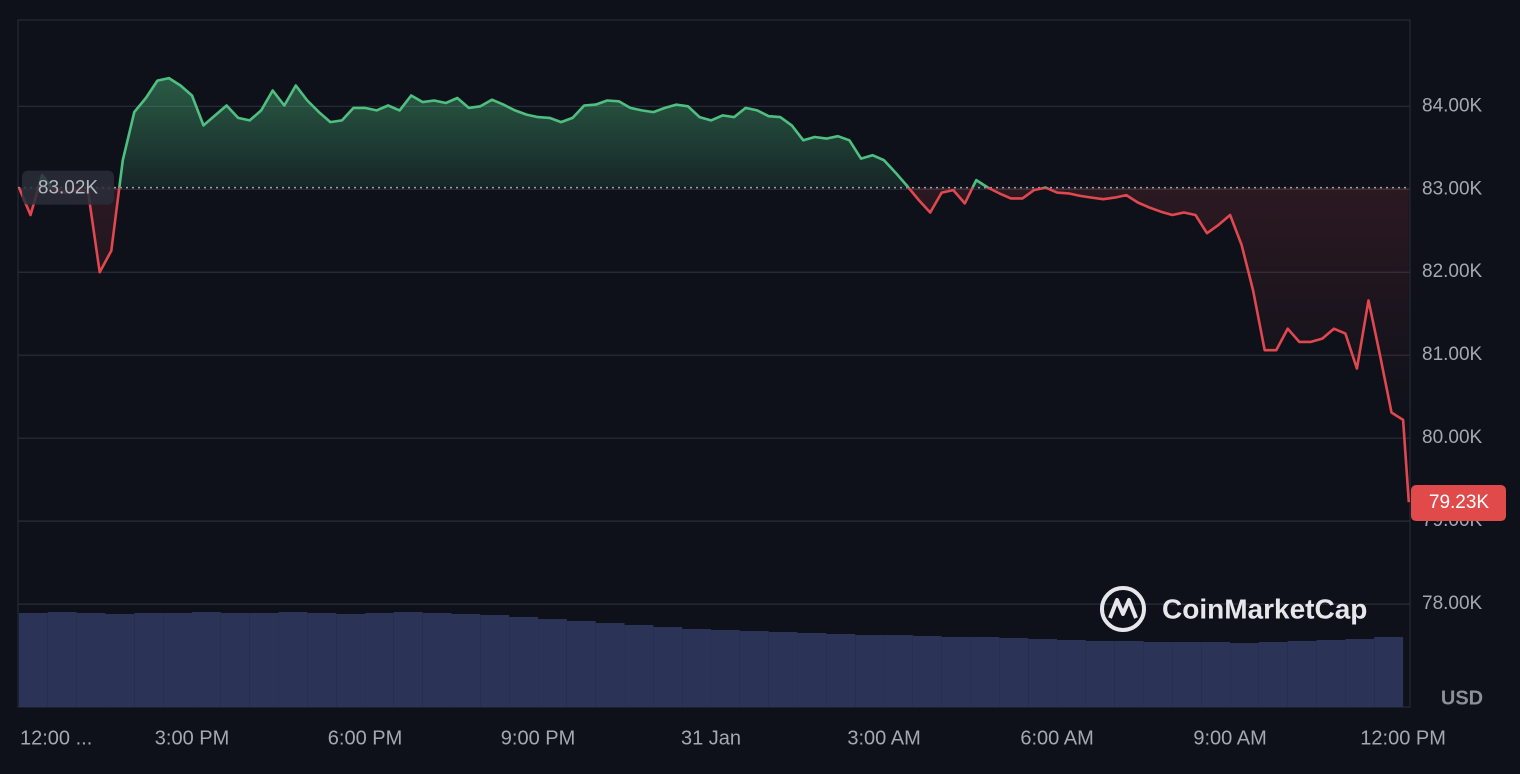 The width and height of the screenshot is (1520, 774). I want to click on baseline-label: 83.02K, so click(68, 188).